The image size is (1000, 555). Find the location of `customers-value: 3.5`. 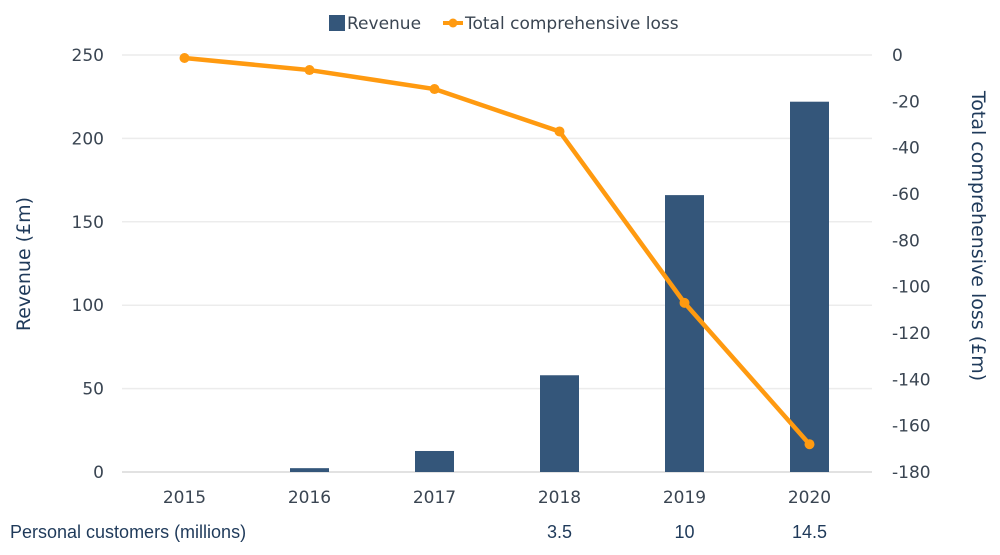

customers-value: 3.5 is located at coordinates (559, 532).